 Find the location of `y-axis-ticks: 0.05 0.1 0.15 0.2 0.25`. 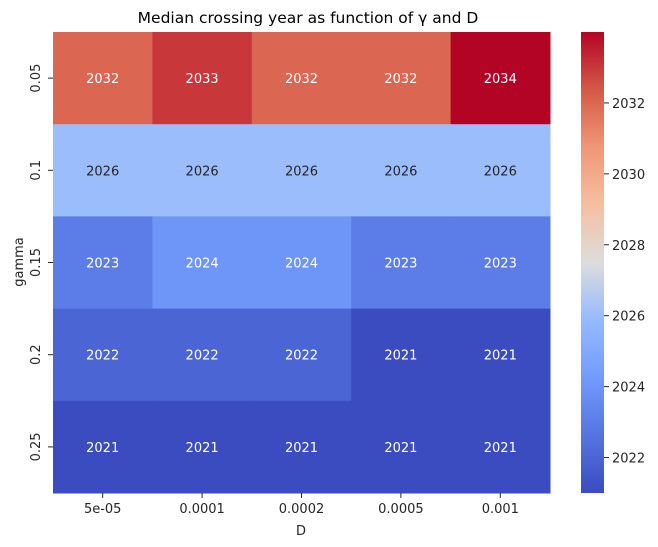

y-axis-ticks: 0.05 0.1 0.15 0.2 0.25 is located at coordinates (41, 262).